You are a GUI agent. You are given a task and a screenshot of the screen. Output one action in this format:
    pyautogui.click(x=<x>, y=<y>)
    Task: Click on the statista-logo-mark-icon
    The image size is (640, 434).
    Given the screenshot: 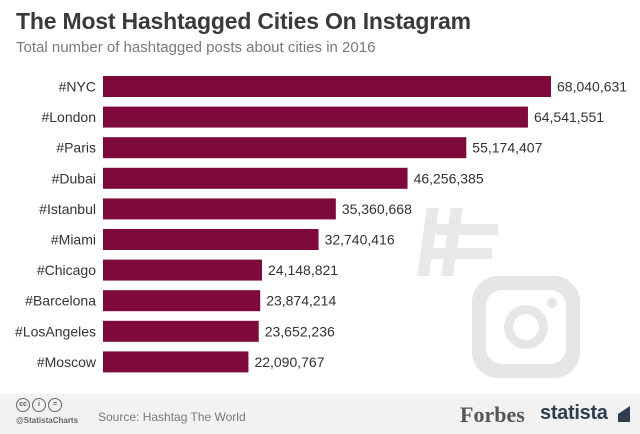 What is the action you would take?
    pyautogui.click(x=624, y=414)
    